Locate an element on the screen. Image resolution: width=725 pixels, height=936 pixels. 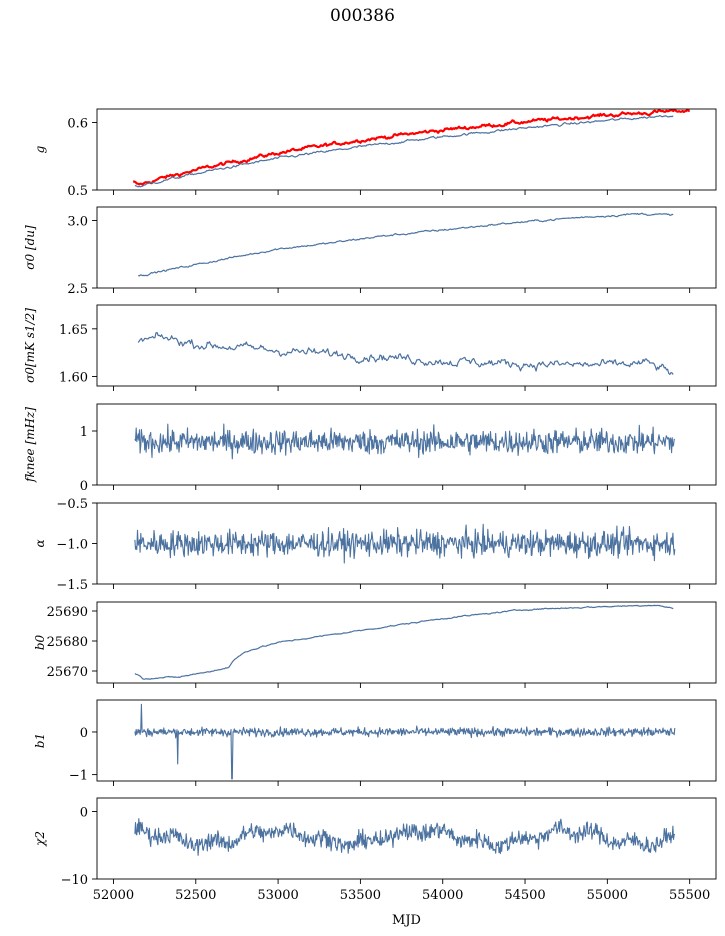
ylabel-g: g is located at coordinates (40, 149).